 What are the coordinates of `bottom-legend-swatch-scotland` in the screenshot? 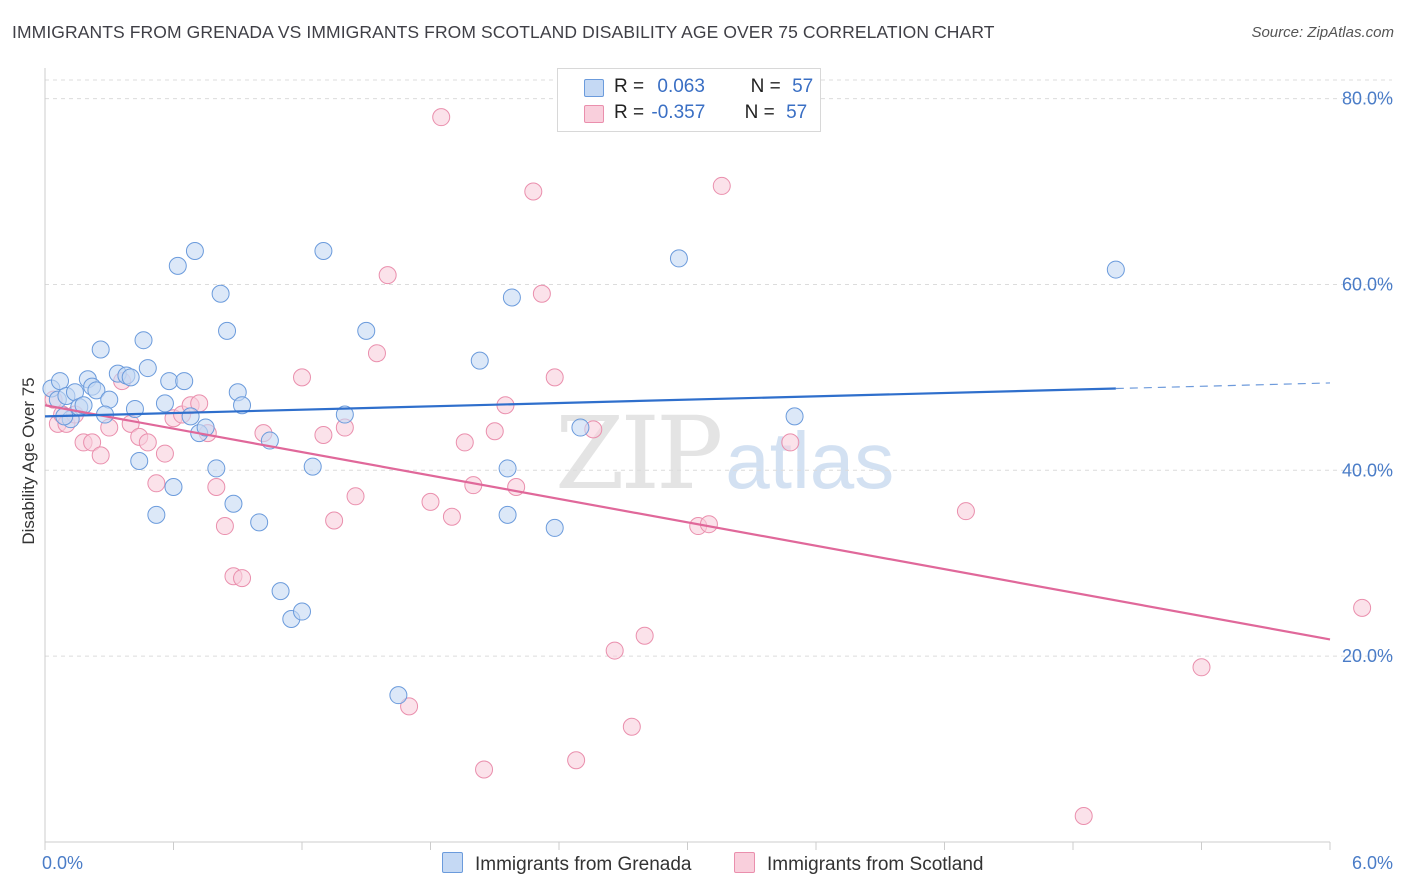 It's located at (744, 862).